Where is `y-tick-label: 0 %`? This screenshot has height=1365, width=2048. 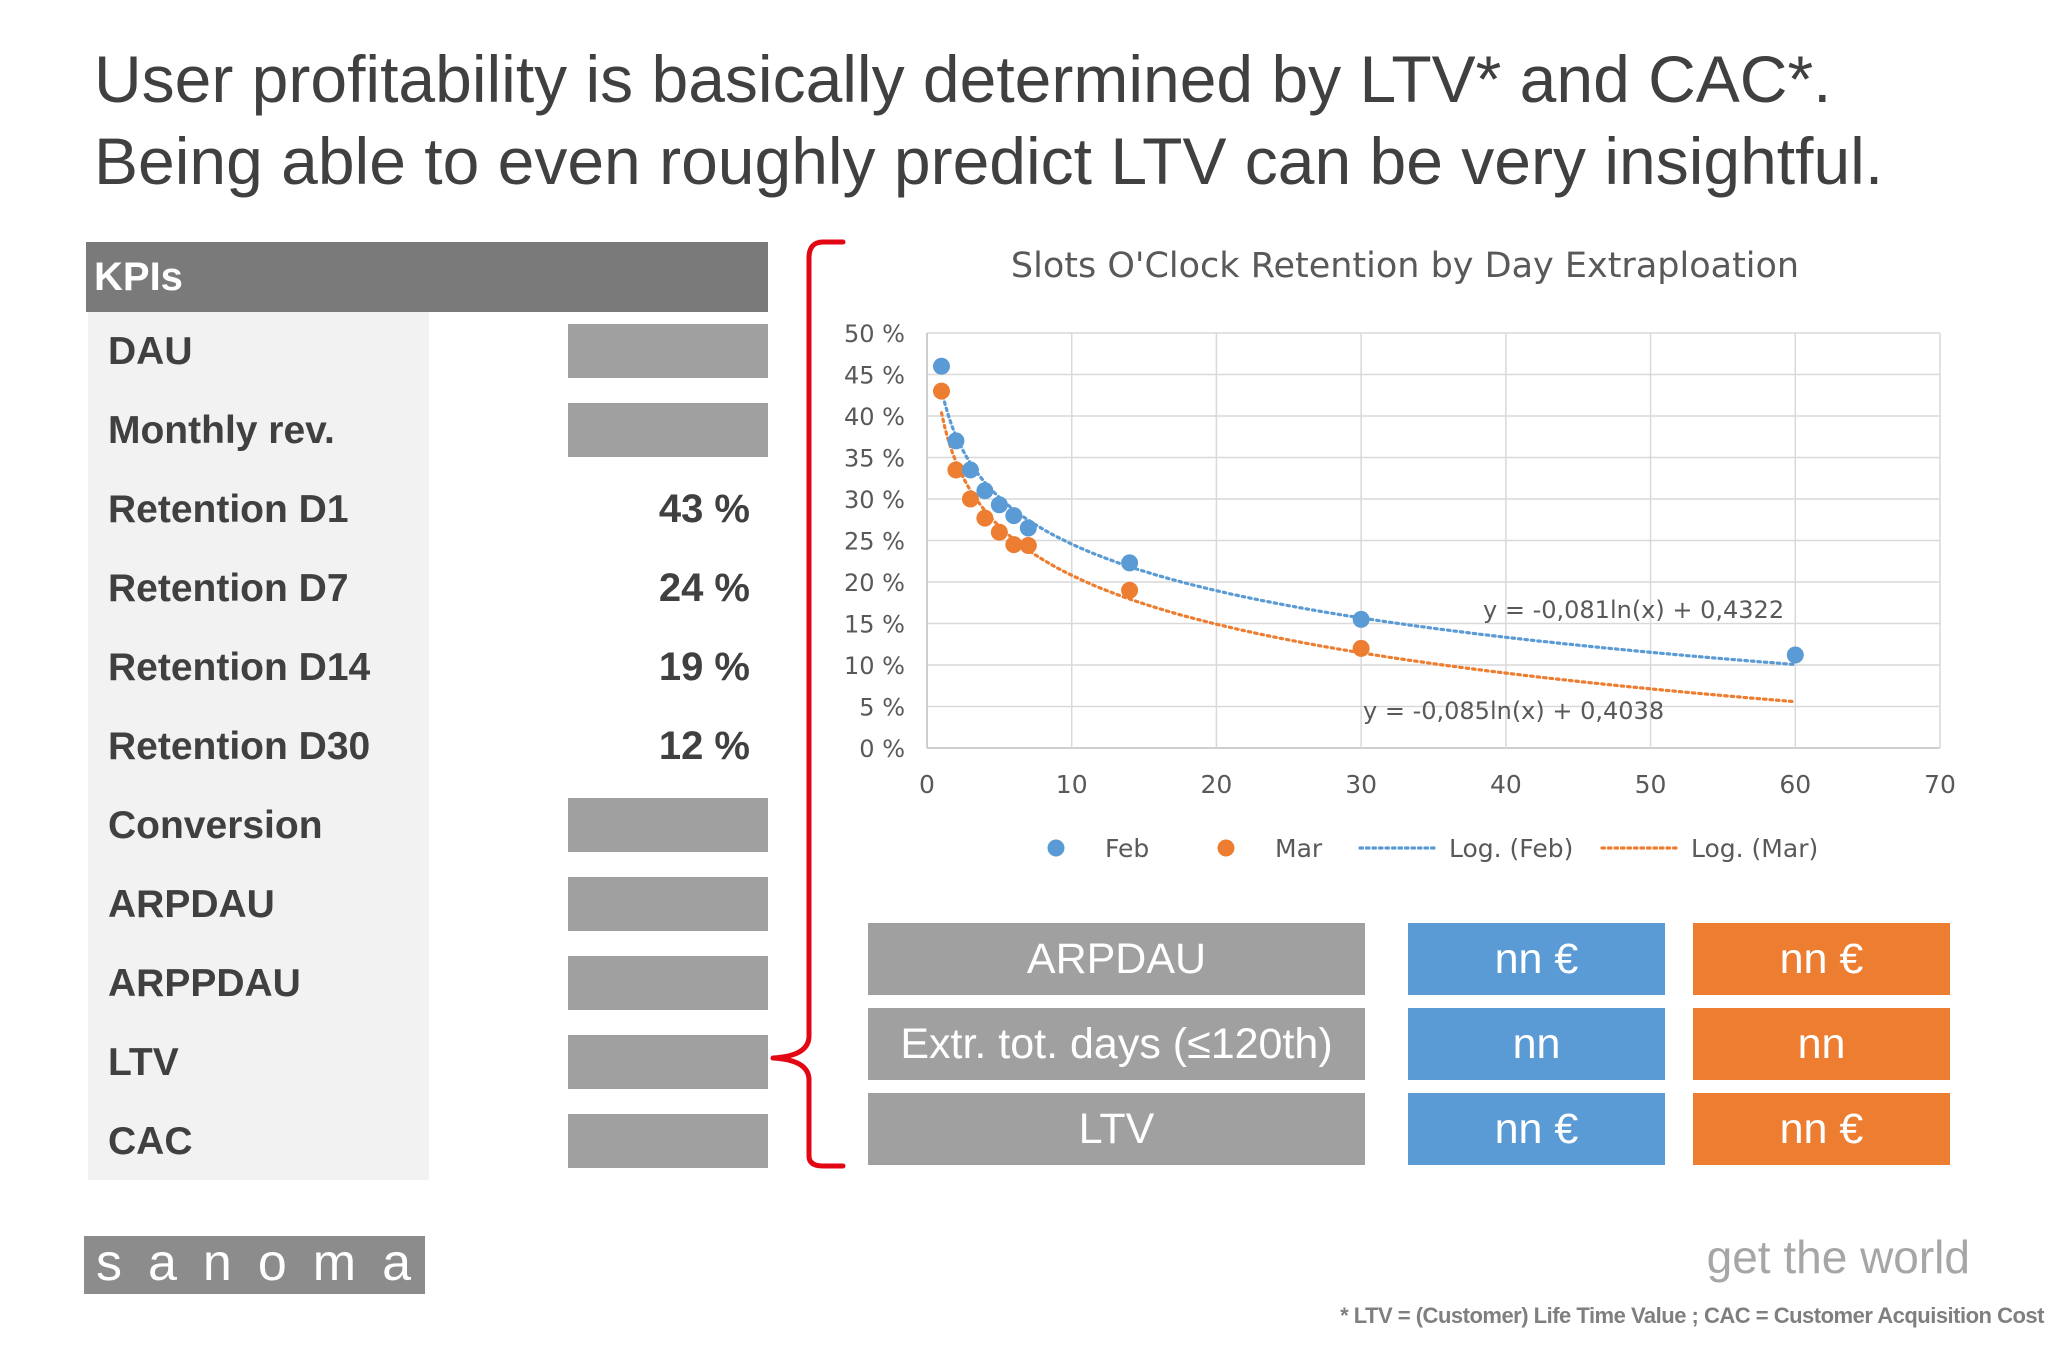 y-tick-label: 0 % is located at coordinates (882, 749).